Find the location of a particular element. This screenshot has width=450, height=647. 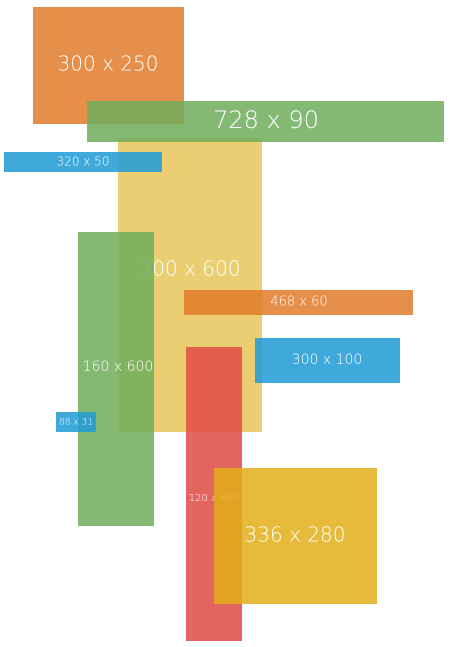

box-label: 468 x 60 is located at coordinates (298, 302).